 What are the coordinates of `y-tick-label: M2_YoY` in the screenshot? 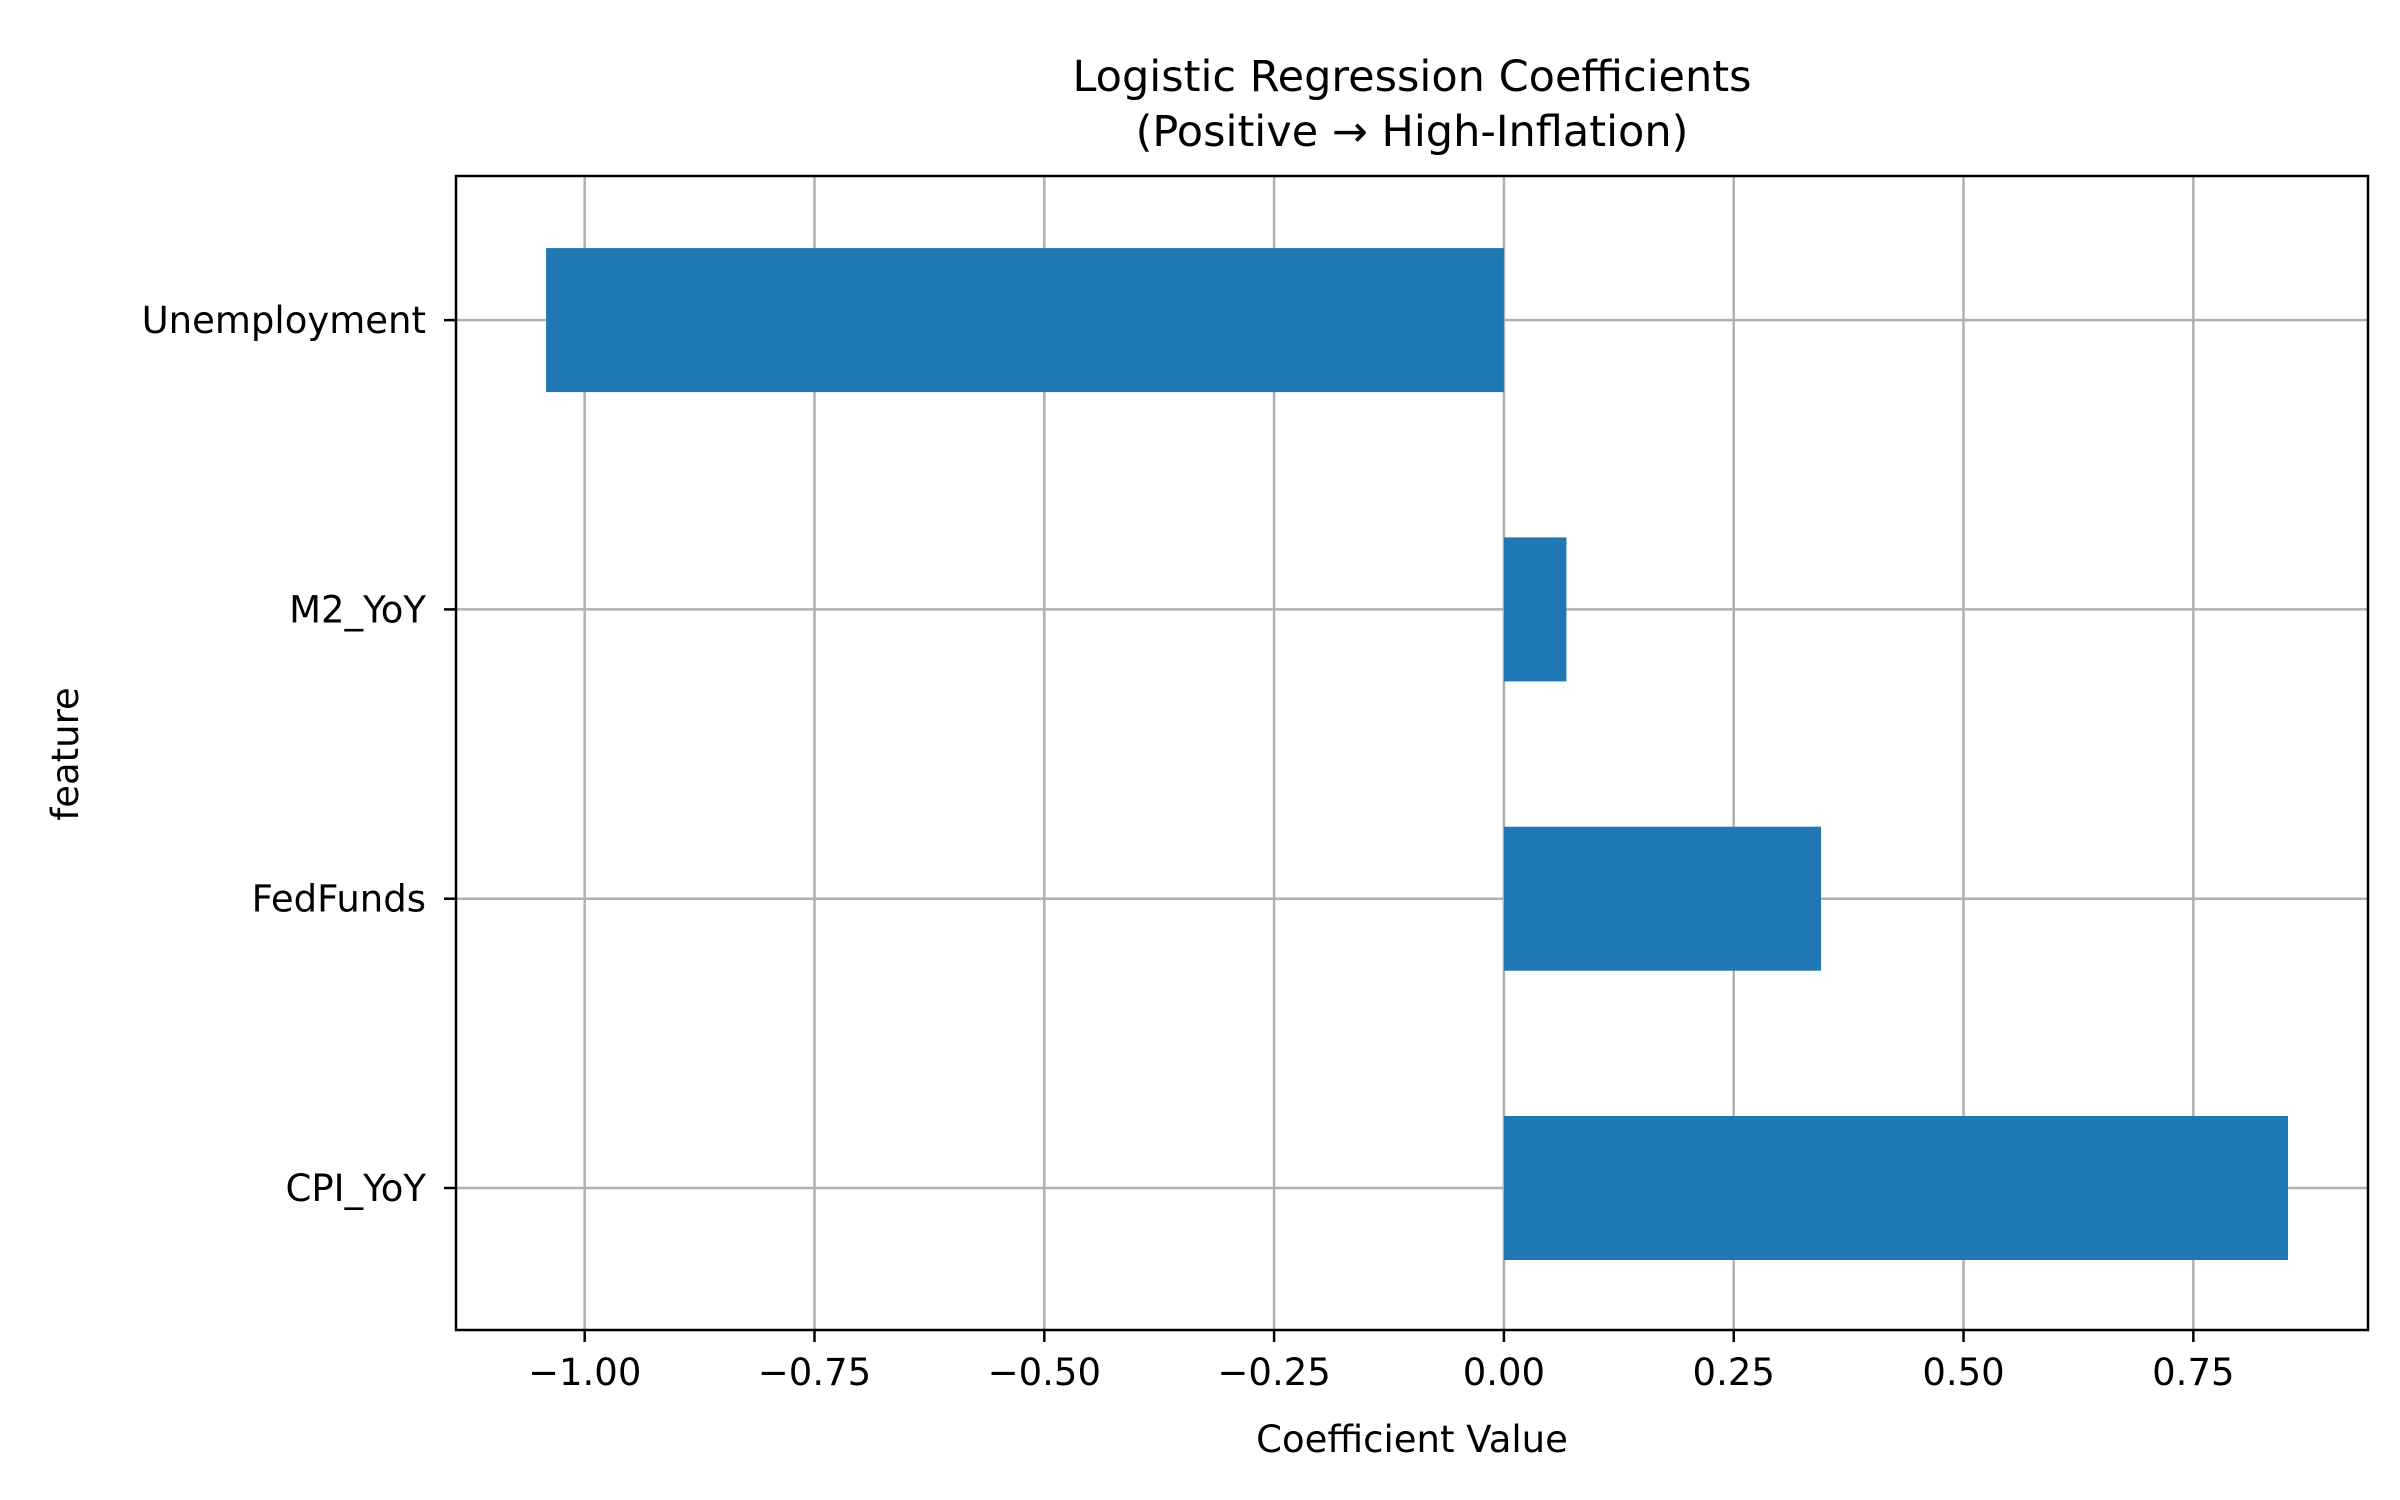 It's located at (357, 609).